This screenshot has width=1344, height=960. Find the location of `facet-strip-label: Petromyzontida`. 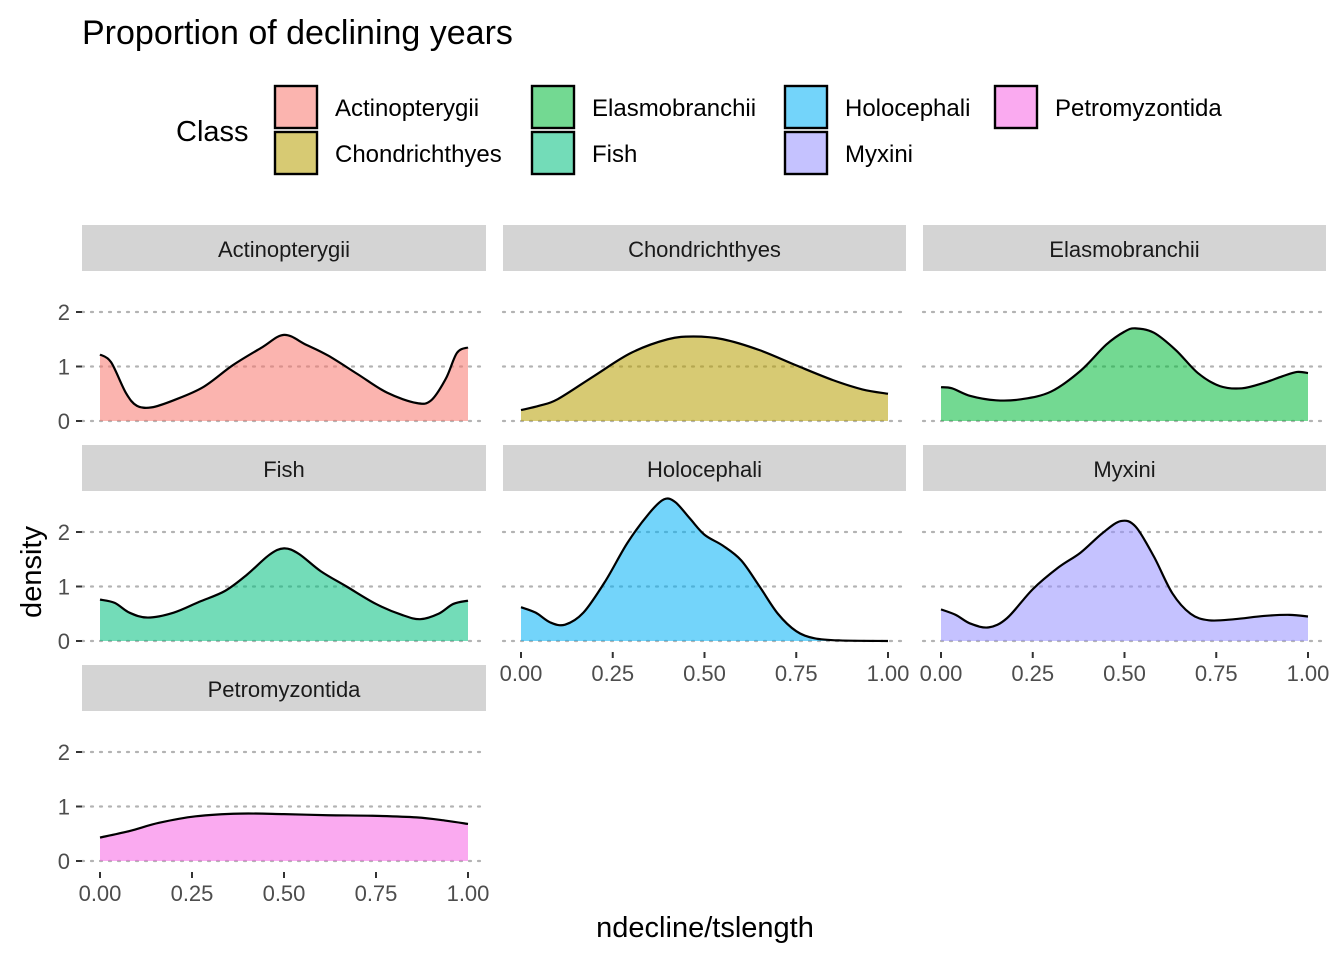

facet-strip-label: Petromyzontida is located at coordinates (285, 689).